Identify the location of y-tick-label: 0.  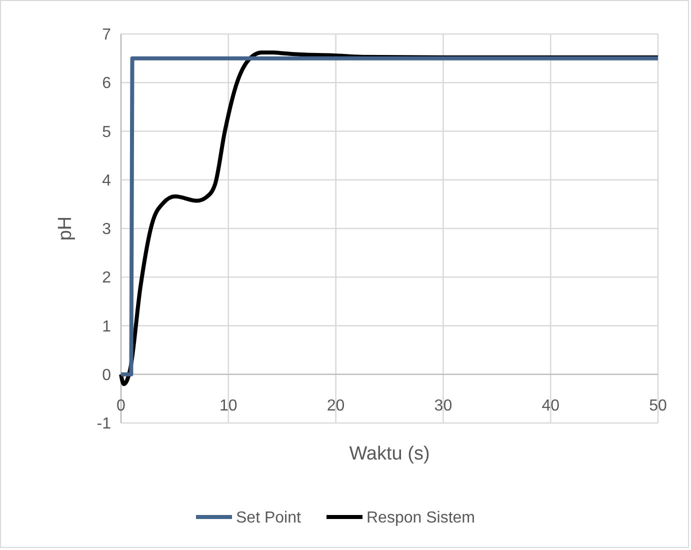
(107, 375).